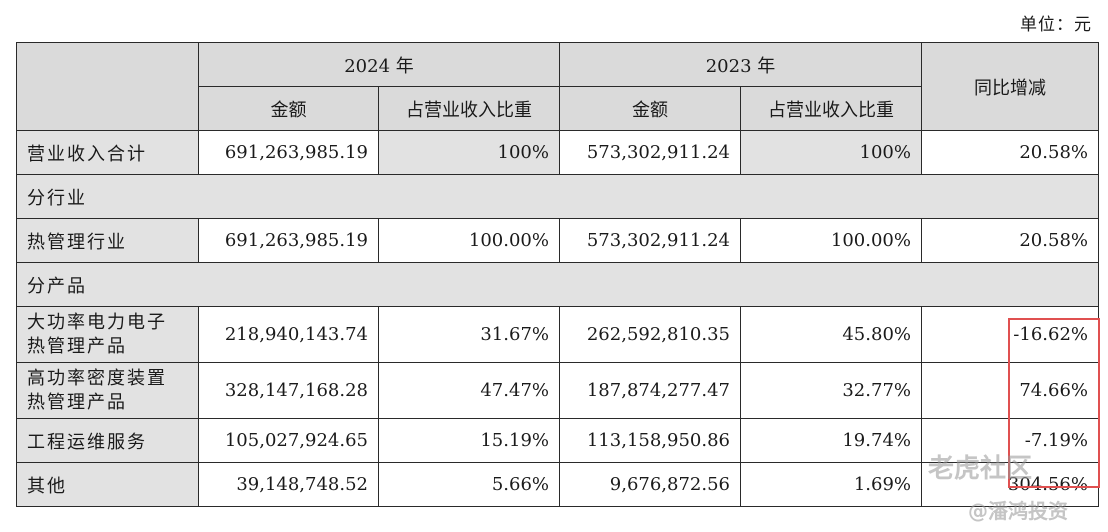 This screenshot has height=532, width=1108. Describe the element at coordinates (1010, 440) in the screenshot. I see `yoy-change: -7.19%` at that location.